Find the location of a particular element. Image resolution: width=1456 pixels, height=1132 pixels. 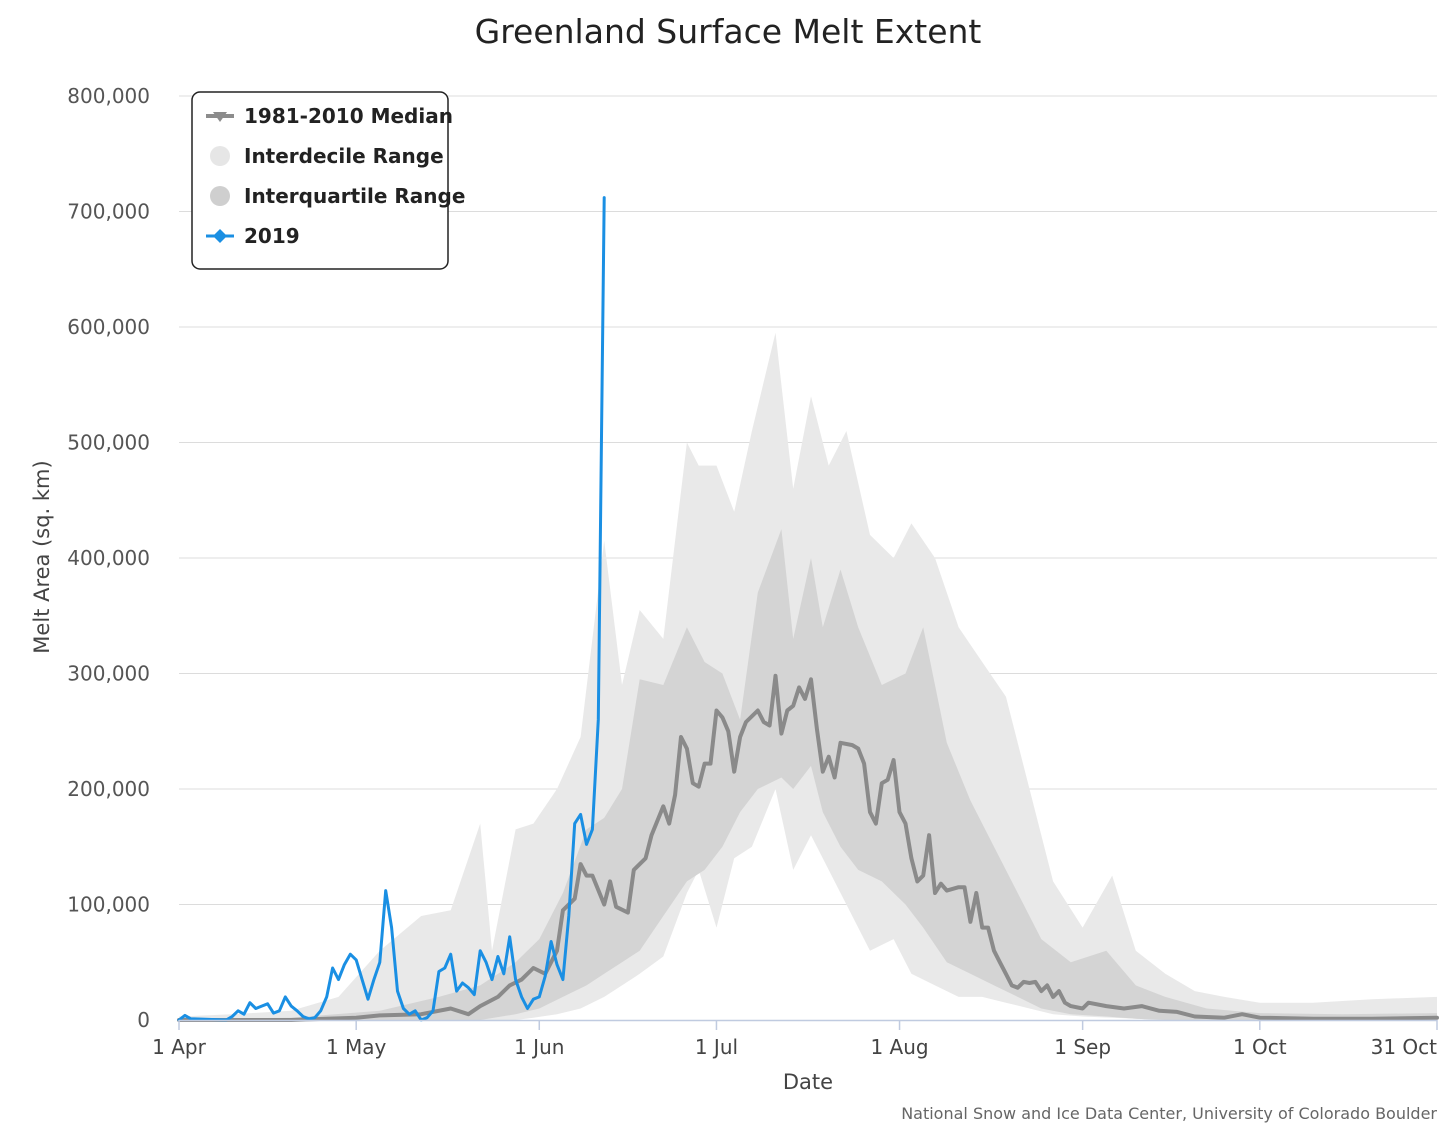

y-tick-label: 300,000 is located at coordinates (108, 674).